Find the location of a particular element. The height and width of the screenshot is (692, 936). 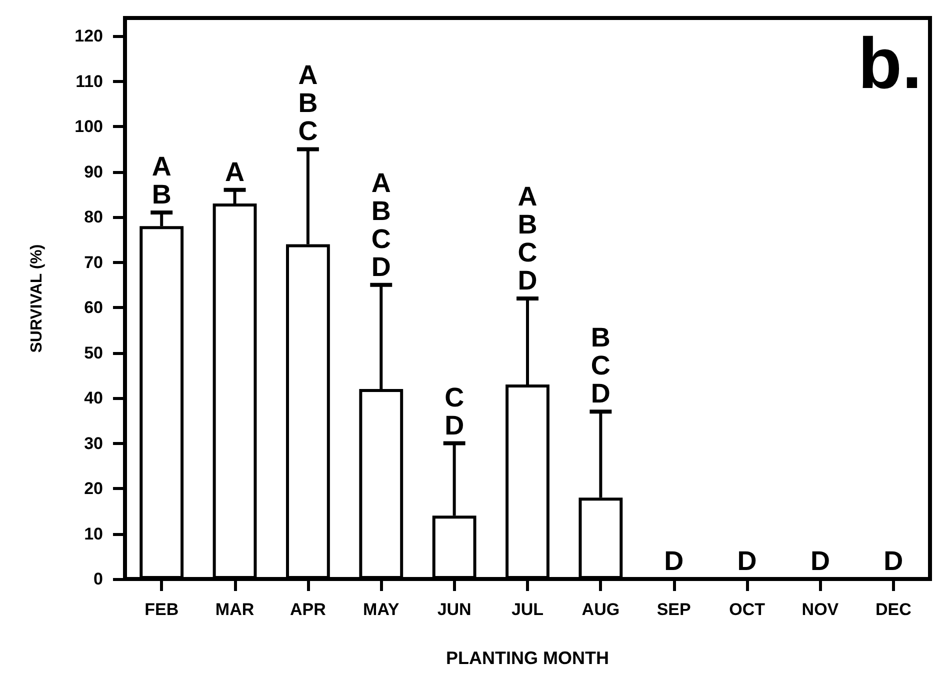

x-tick-label: NOV is located at coordinates (821, 609).